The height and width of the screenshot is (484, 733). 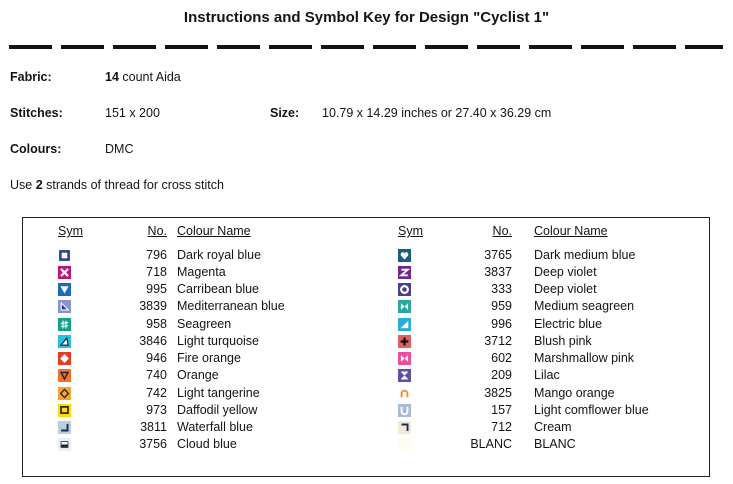 I want to click on thread-number: 3839, so click(x=153, y=306).